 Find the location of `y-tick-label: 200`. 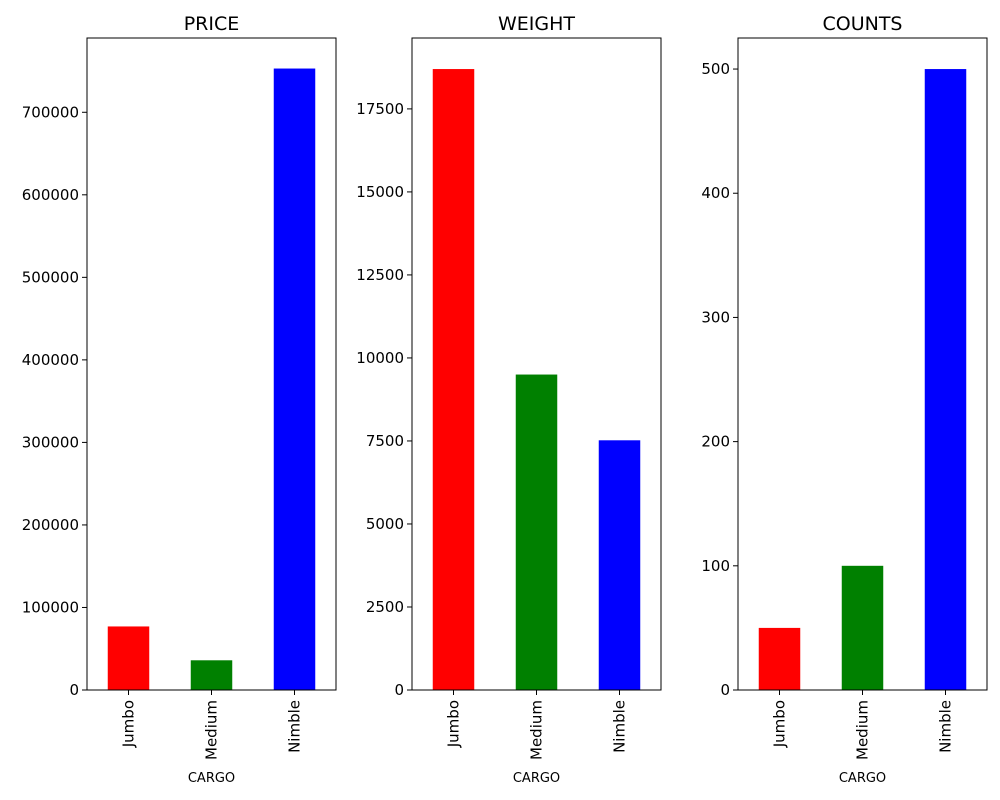

y-tick-label: 200 is located at coordinates (715, 442).